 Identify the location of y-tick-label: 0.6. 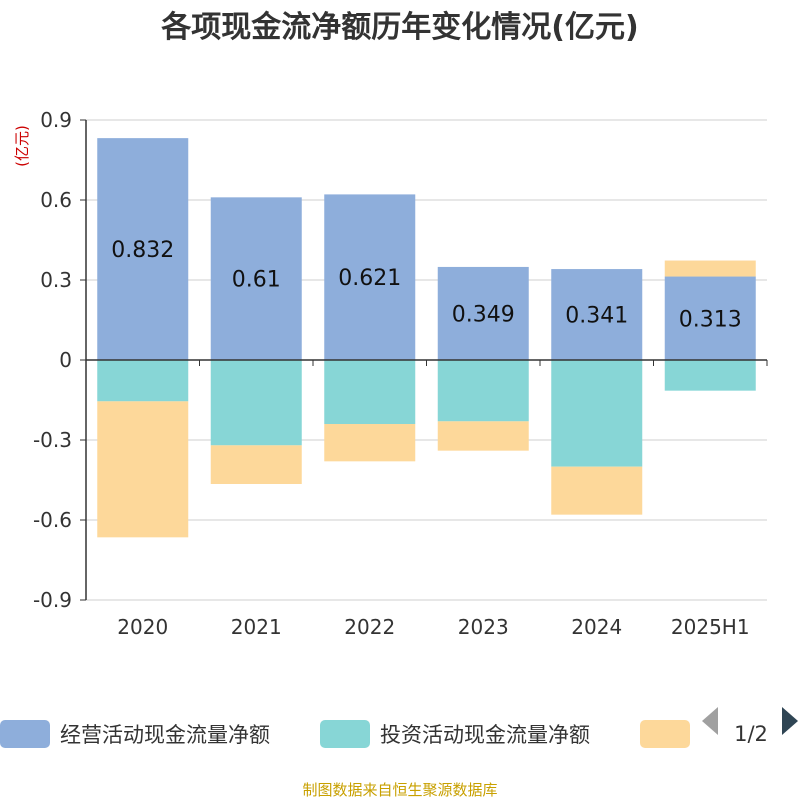
(56, 200).